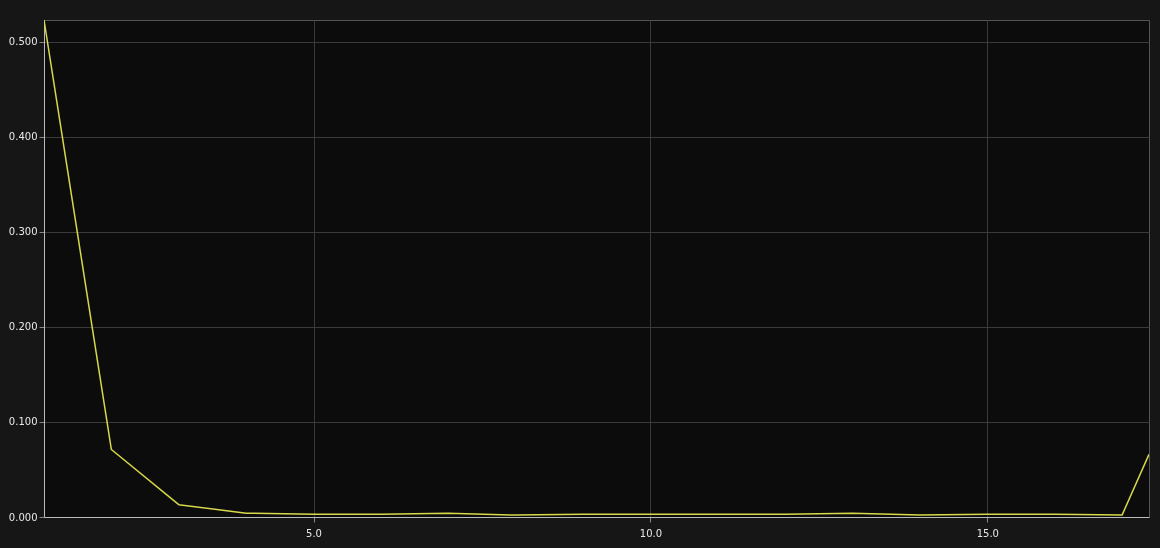 This screenshot has height=548, width=1160. Describe the element at coordinates (23, 517) in the screenshot. I see `y-tick-label: 0.000` at that location.